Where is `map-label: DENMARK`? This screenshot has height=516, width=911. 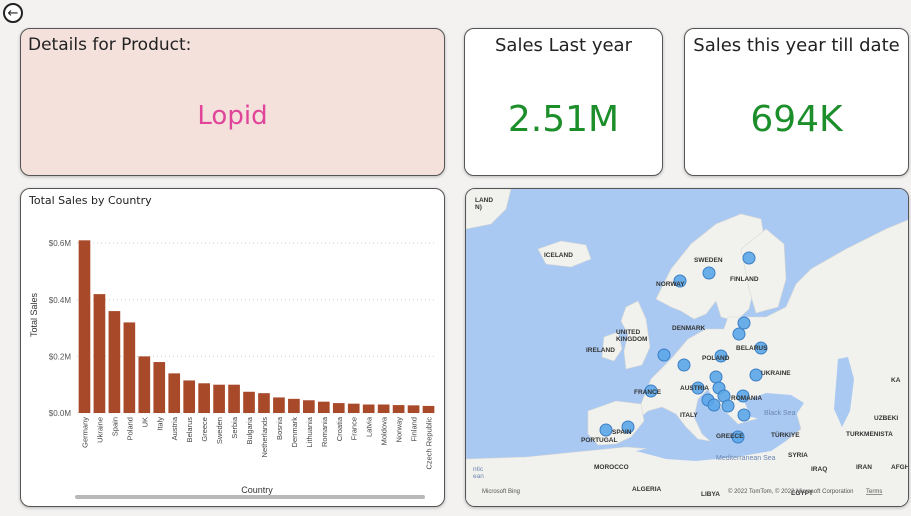
map-label: DENMARK is located at coordinates (689, 328).